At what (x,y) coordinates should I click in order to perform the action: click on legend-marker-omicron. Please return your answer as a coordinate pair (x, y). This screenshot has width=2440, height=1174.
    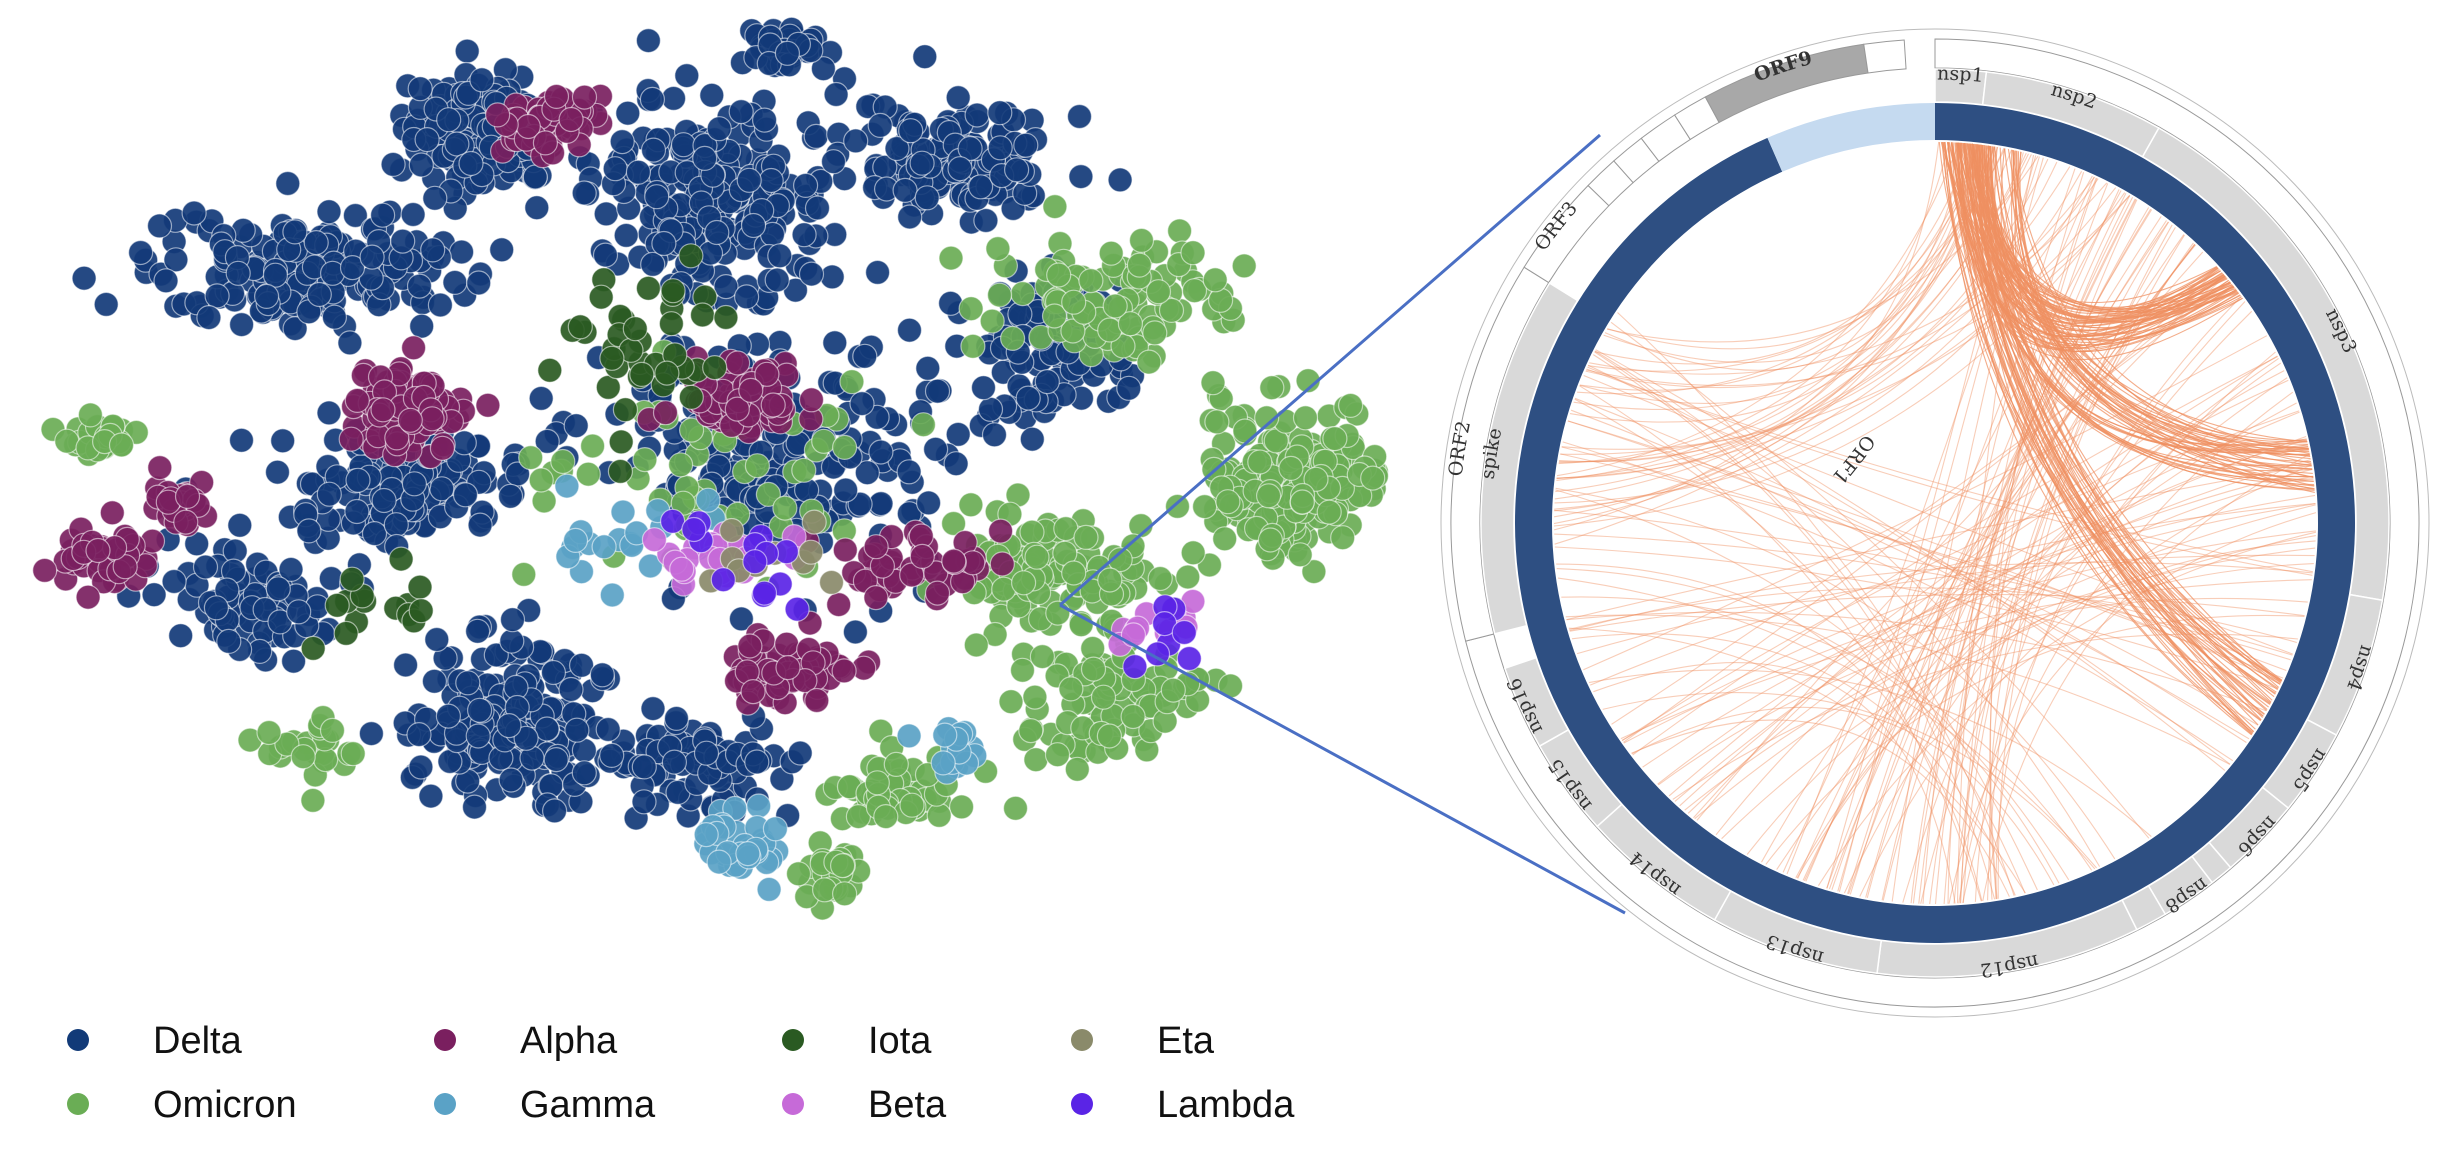
    Looking at the image, I should click on (78, 1104).